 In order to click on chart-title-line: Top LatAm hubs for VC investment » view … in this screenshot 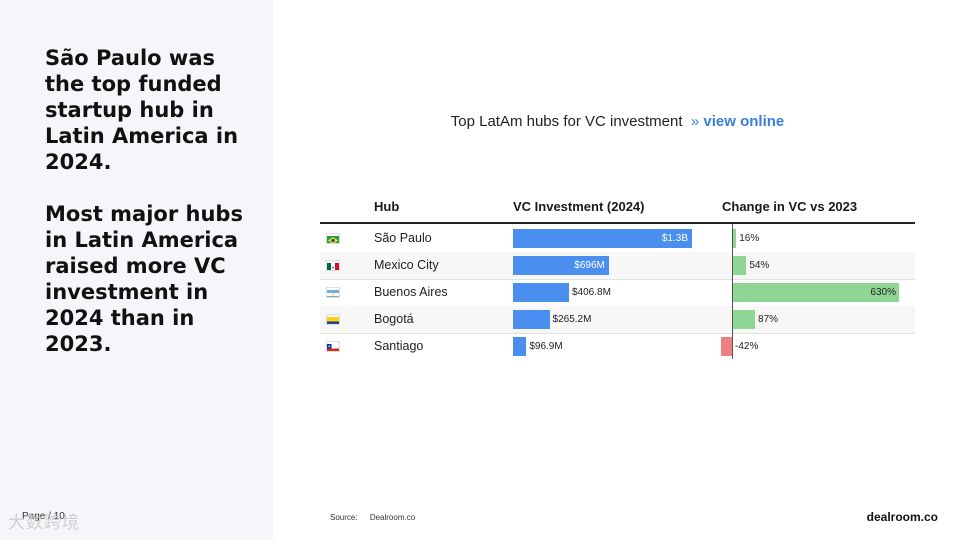, I will do `click(617, 121)`.